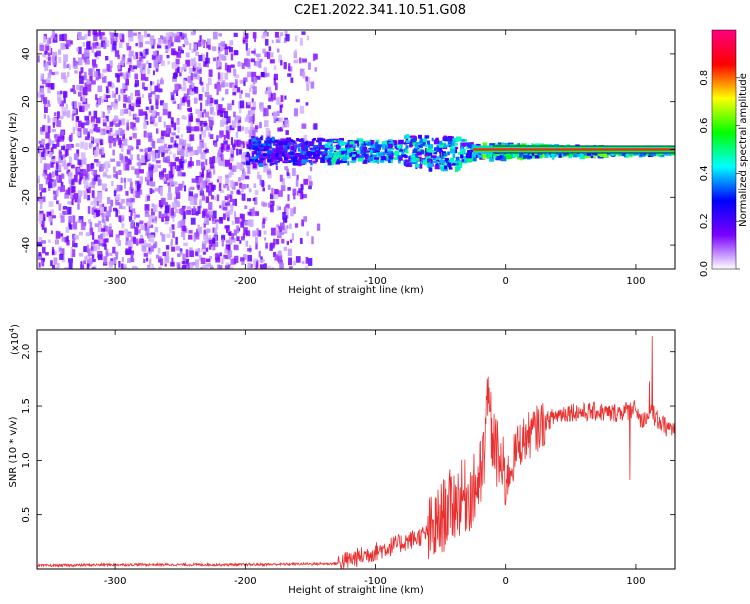  What do you see at coordinates (115, 281) in the screenshot?
I see `x-tick-label: -300` at bounding box center [115, 281].